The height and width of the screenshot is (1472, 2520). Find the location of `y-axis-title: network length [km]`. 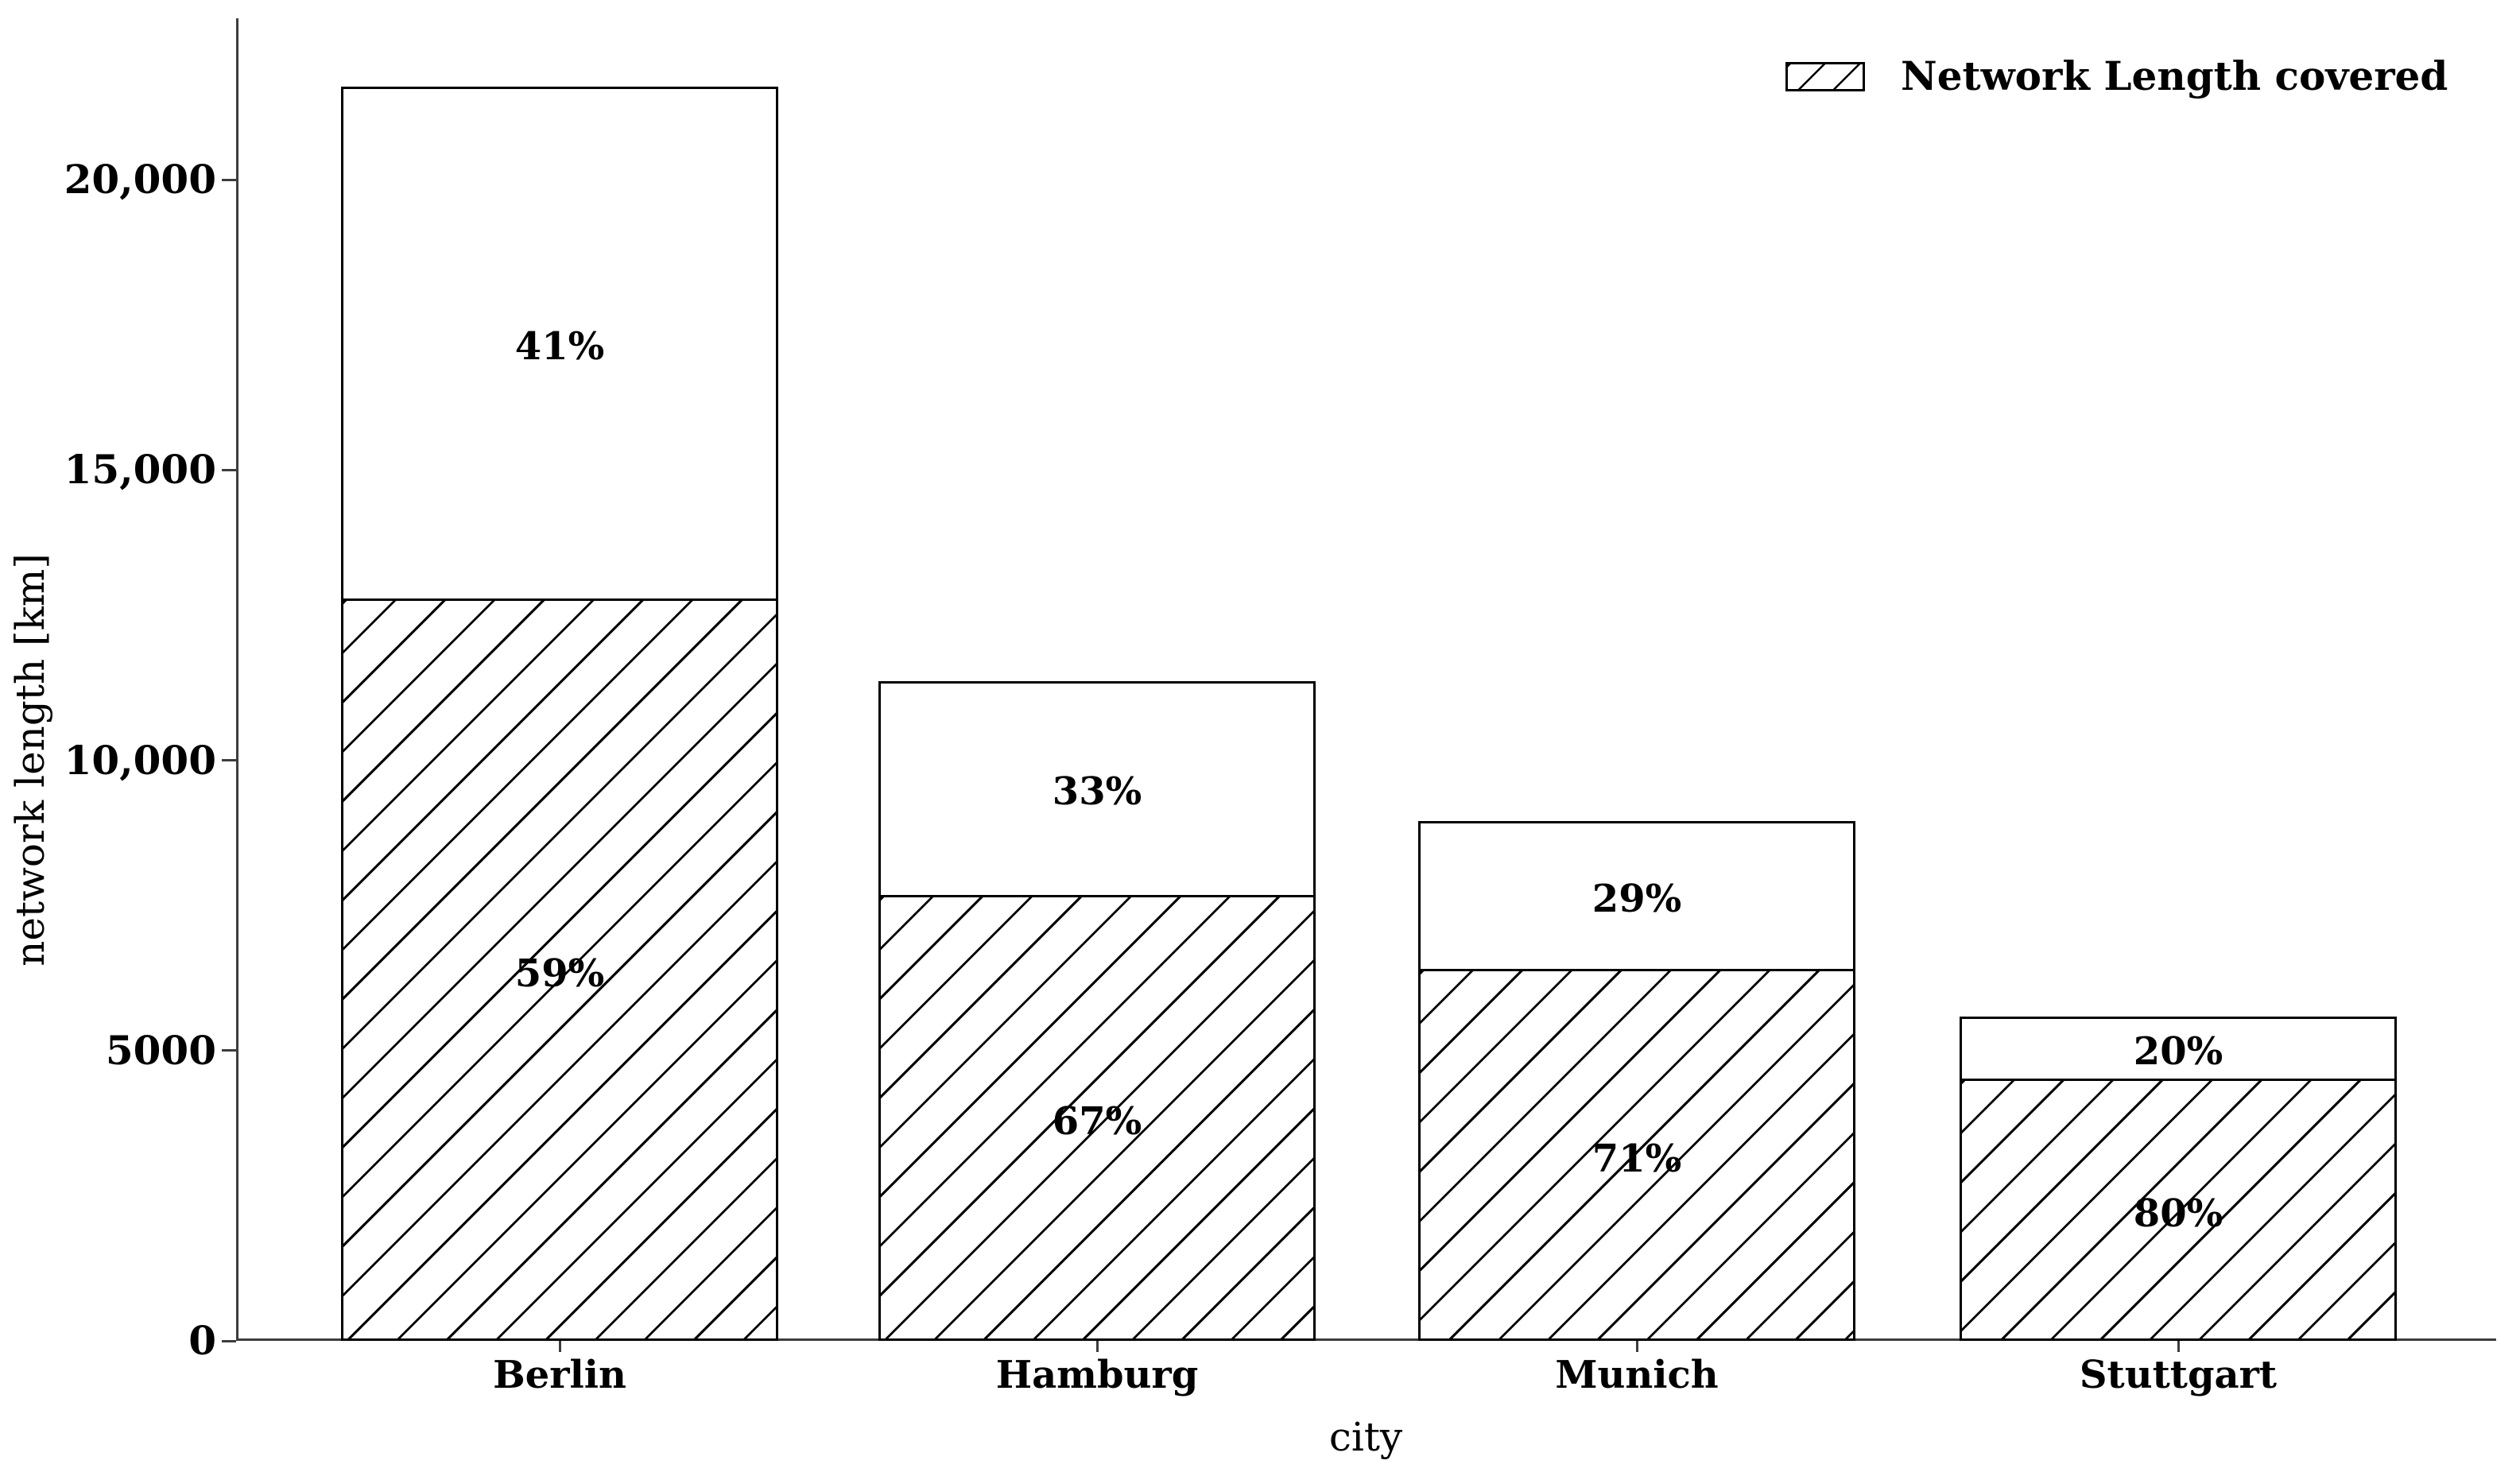

y-axis-title: network length [km] is located at coordinates (30, 759).